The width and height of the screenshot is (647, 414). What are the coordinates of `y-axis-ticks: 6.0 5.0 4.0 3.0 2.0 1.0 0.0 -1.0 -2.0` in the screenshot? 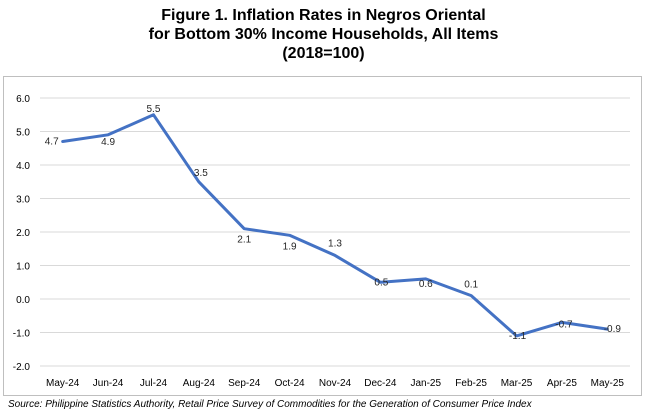 It's located at (22, 233).